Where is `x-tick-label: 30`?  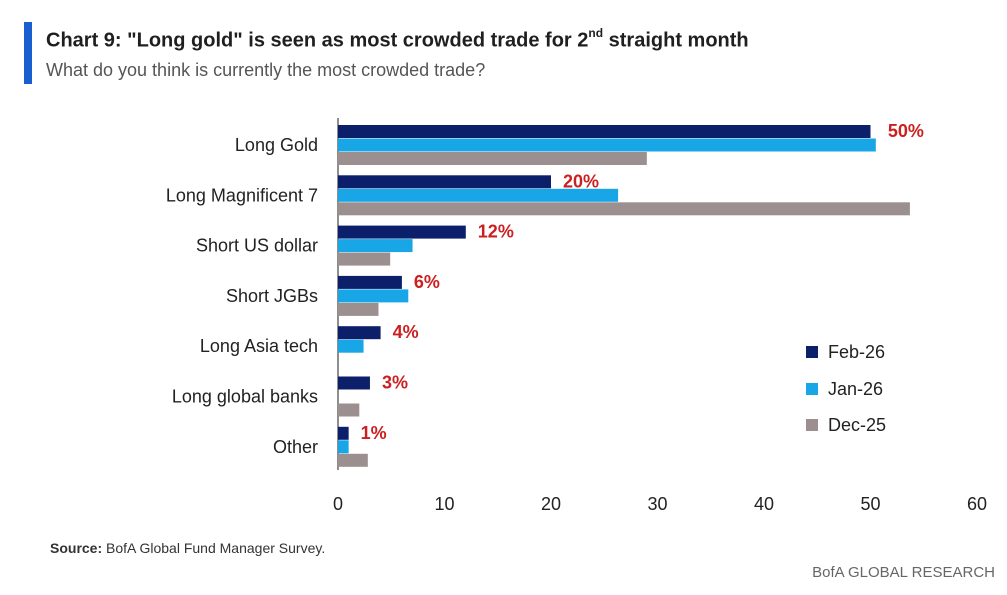 x-tick-label: 30 is located at coordinates (657, 504).